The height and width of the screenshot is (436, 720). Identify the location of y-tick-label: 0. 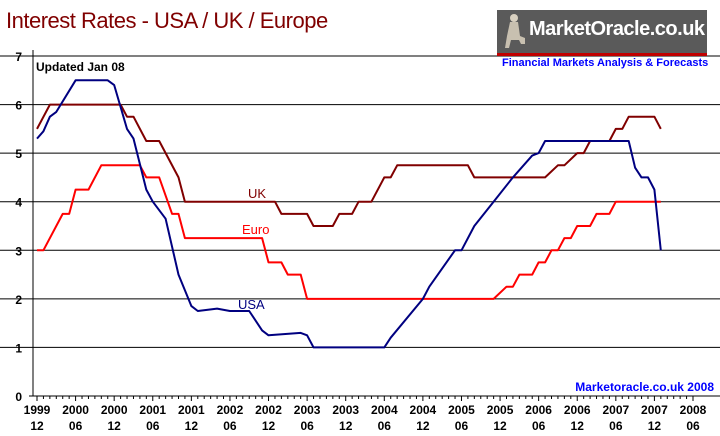
(18, 397).